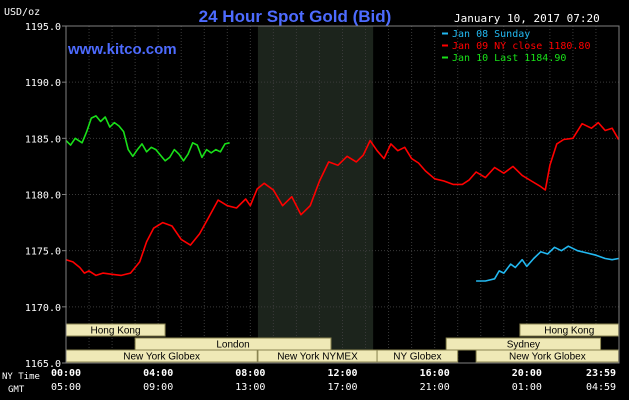 This screenshot has width=629, height=400. What do you see at coordinates (22, 12) in the screenshot?
I see `y-axis-label: USD/oz` at bounding box center [22, 12].